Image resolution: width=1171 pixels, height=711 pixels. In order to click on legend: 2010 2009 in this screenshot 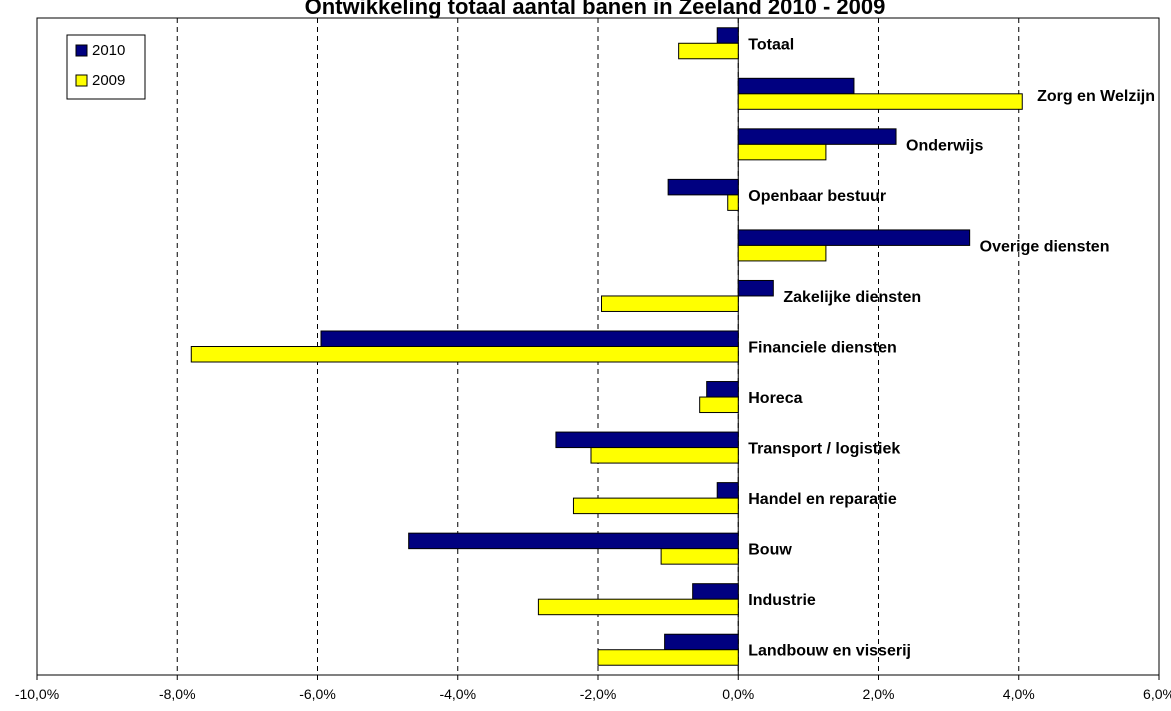, I will do `click(106, 67)`.